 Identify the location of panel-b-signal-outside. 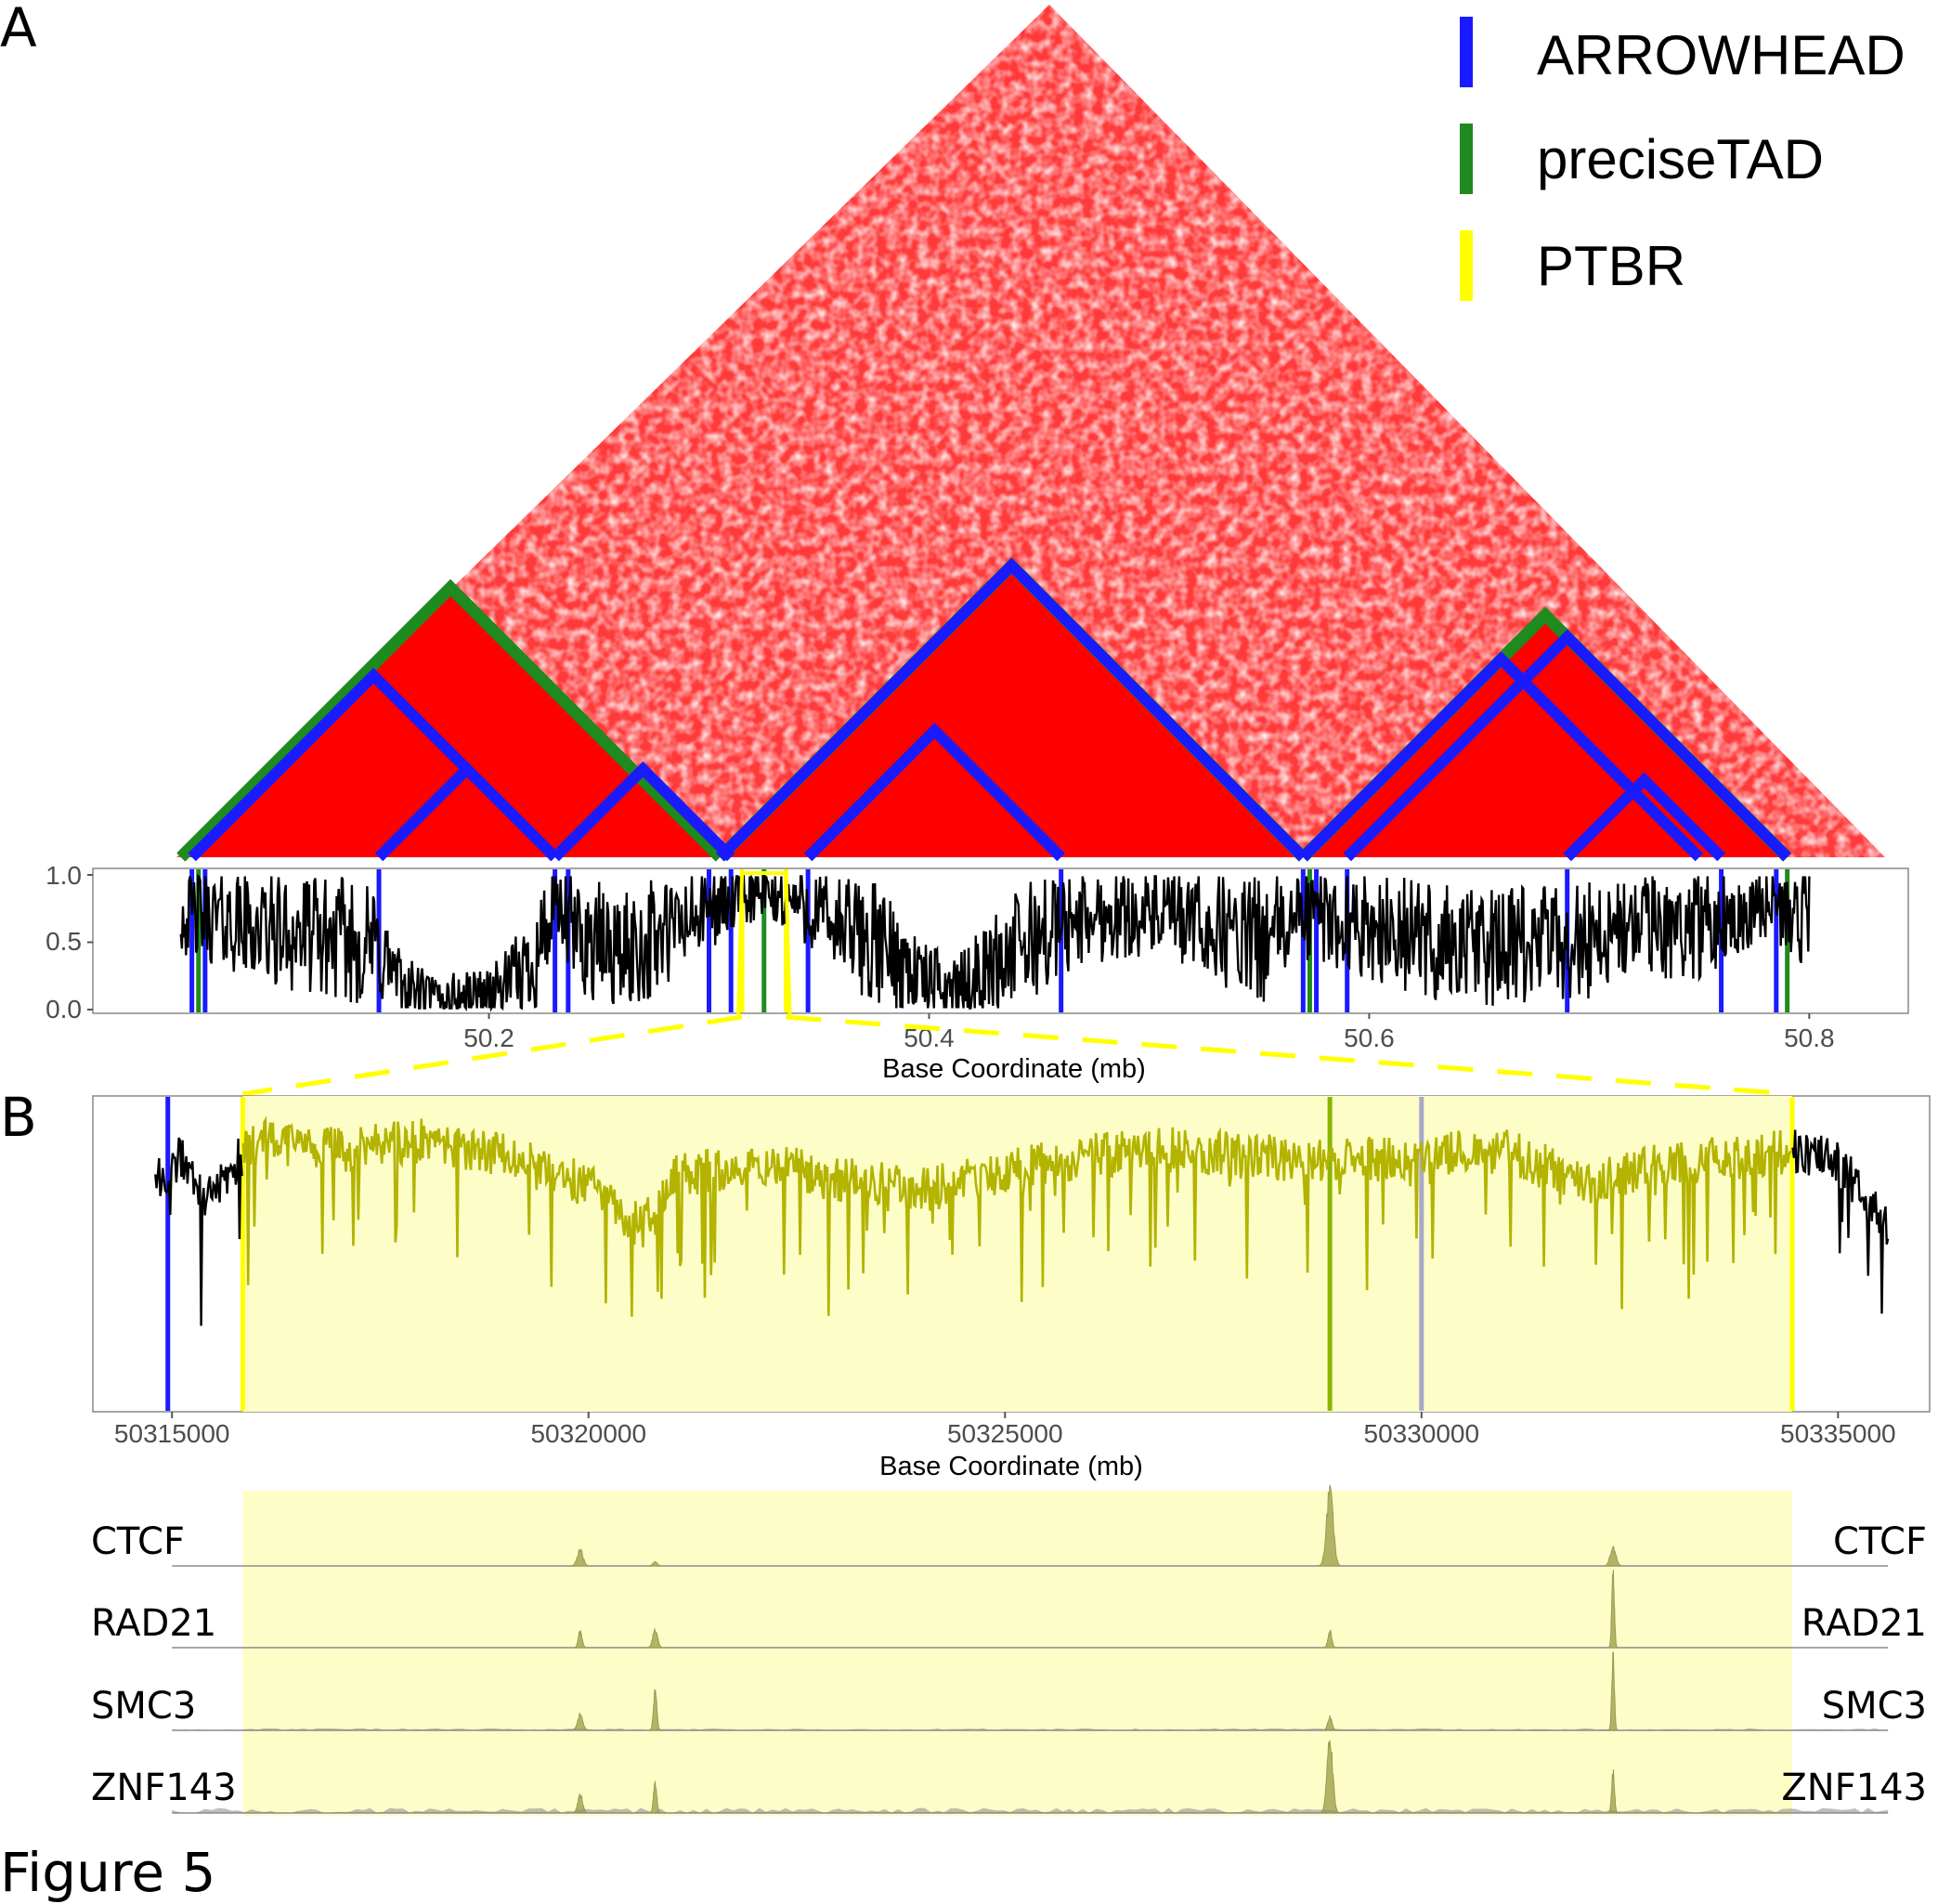
(1022, 1227).